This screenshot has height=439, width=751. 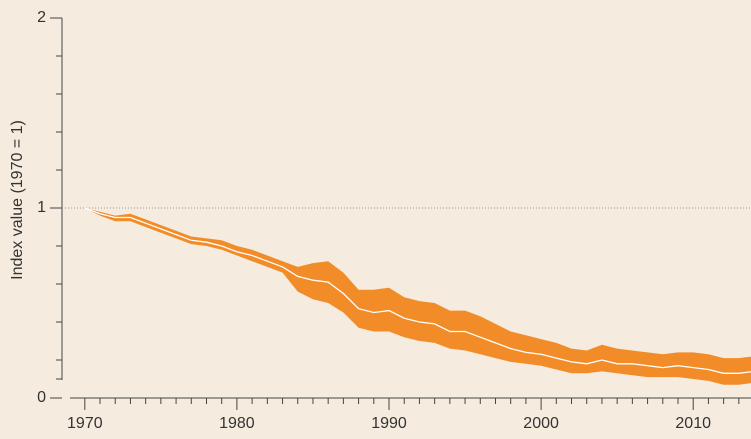 What do you see at coordinates (237, 423) in the screenshot?
I see `x-tick-label: 1980` at bounding box center [237, 423].